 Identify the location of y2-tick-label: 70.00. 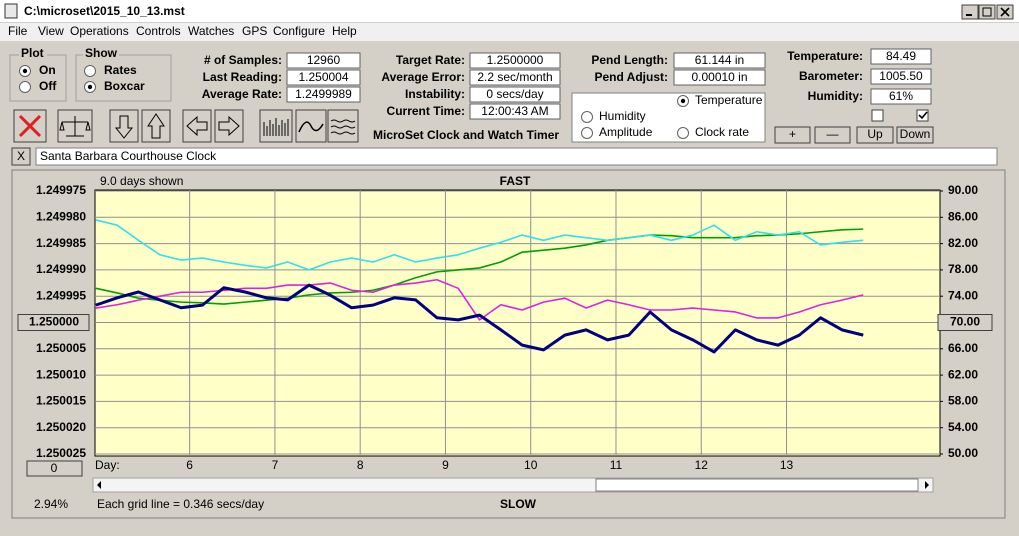
(965, 322).